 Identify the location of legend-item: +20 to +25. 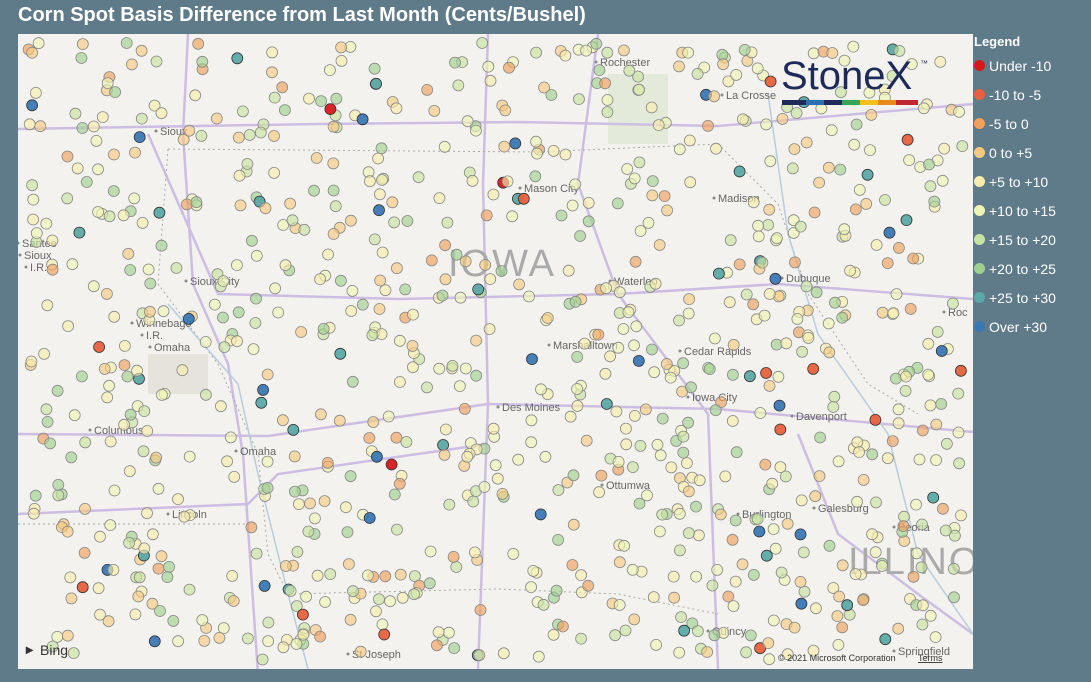
(1032, 268).